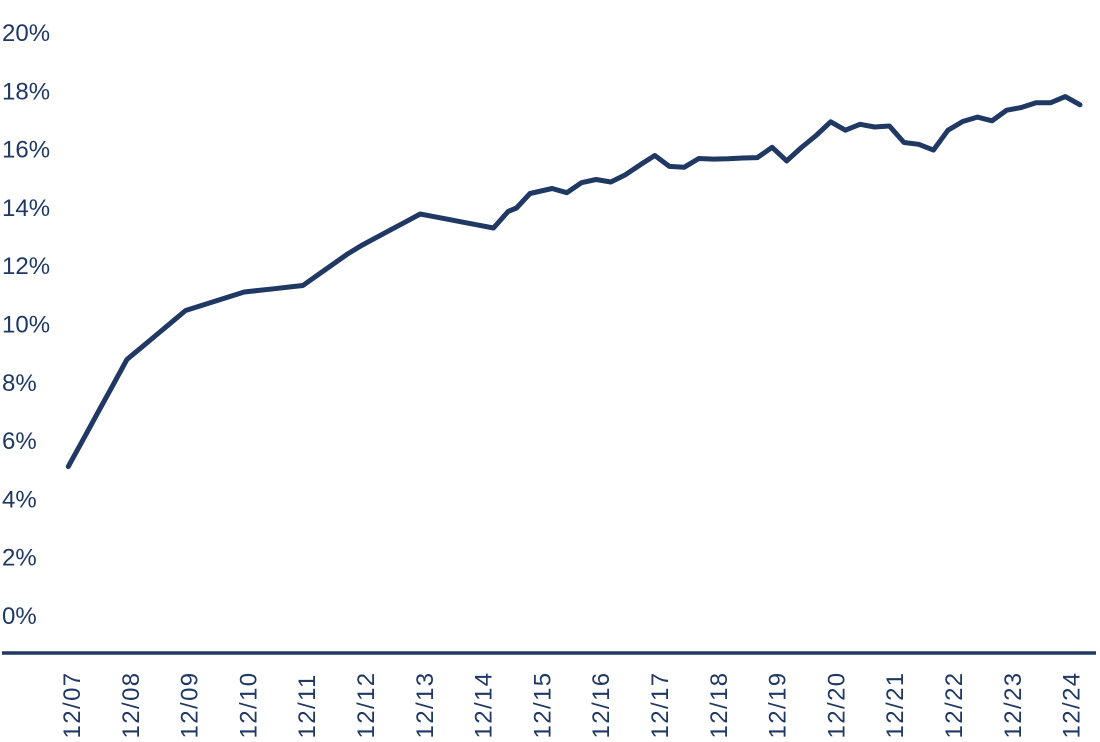 Image resolution: width=1100 pixels, height=742 pixels. I want to click on svg-text: 6%, so click(19, 441).